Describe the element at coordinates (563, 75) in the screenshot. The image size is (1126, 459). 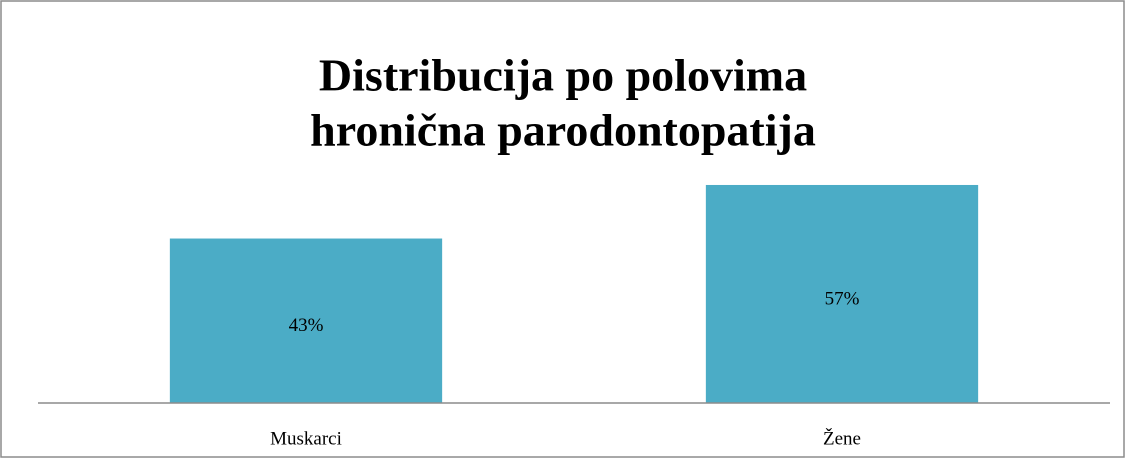
I see `chart-title: Distribucija po polovima` at that location.